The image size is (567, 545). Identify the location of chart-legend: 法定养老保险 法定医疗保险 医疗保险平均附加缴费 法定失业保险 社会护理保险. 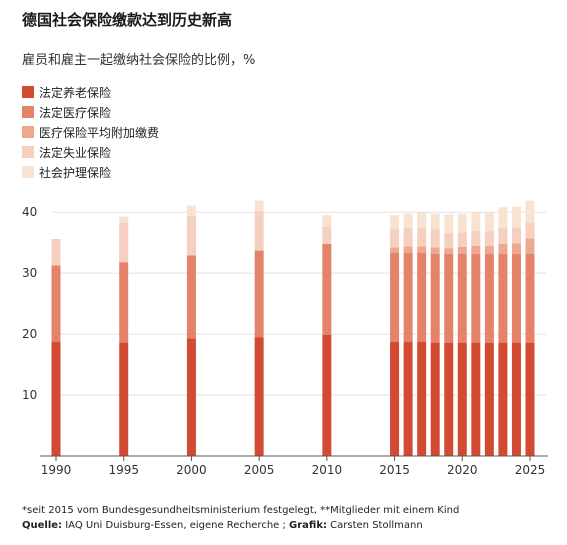
(90, 132).